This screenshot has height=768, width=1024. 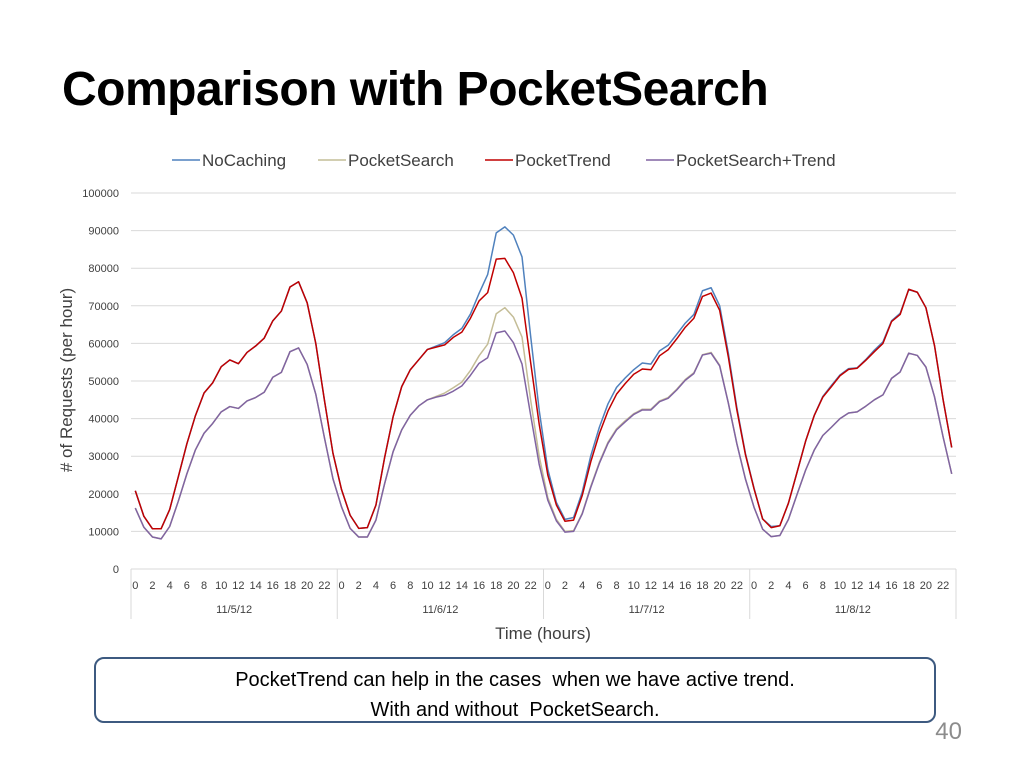 I want to click on x-axis-title: Time (hours), so click(x=543, y=633).